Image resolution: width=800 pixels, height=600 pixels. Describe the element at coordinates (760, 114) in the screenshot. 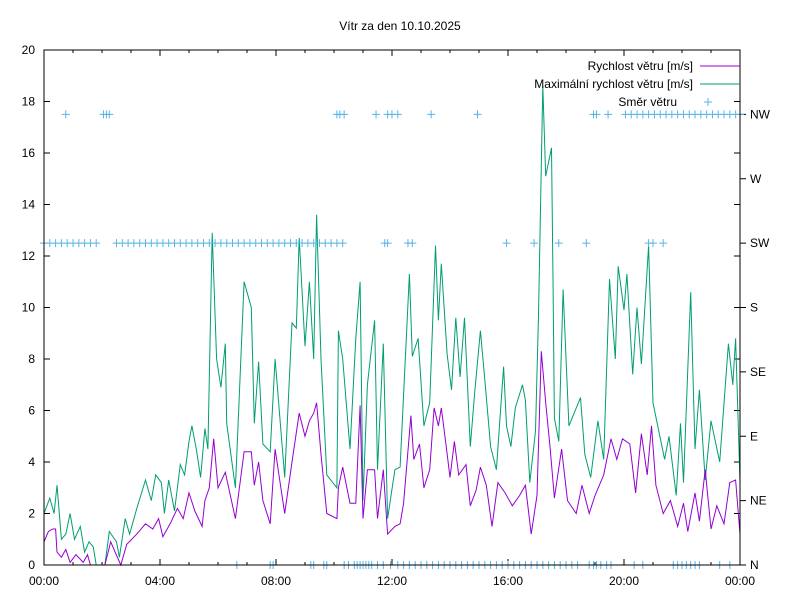

I see `y2-tick-label: NW` at that location.